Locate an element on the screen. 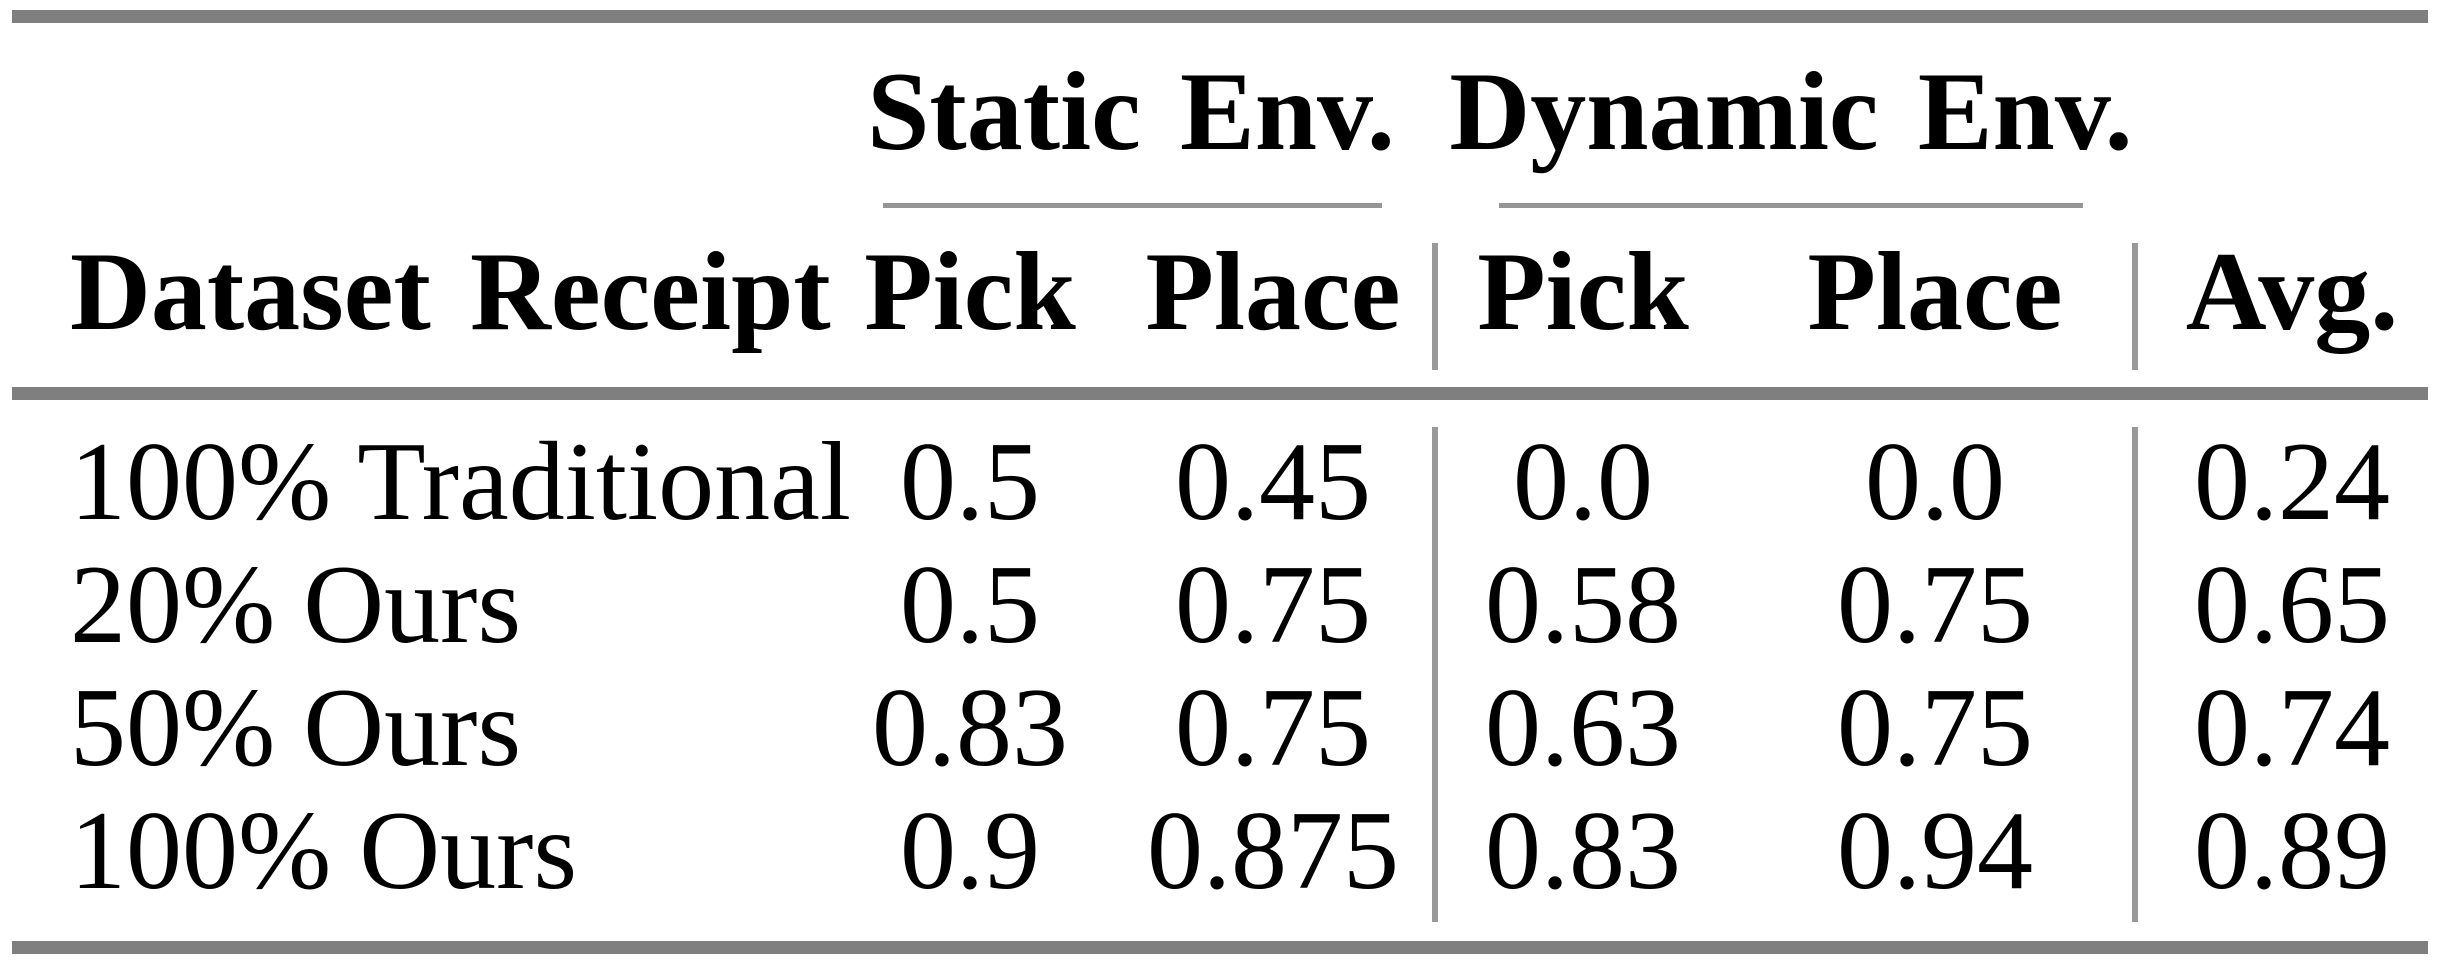  cmidrule-dynamic is located at coordinates (1791, 205).